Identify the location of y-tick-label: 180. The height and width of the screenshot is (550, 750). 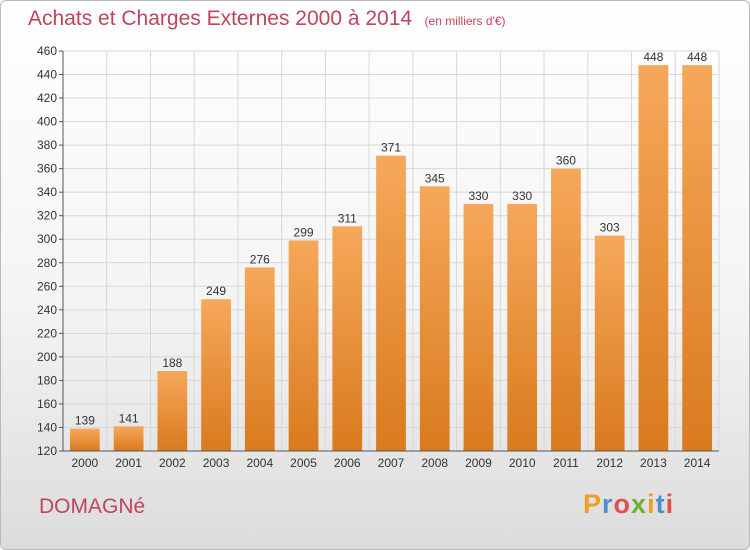
(47, 380).